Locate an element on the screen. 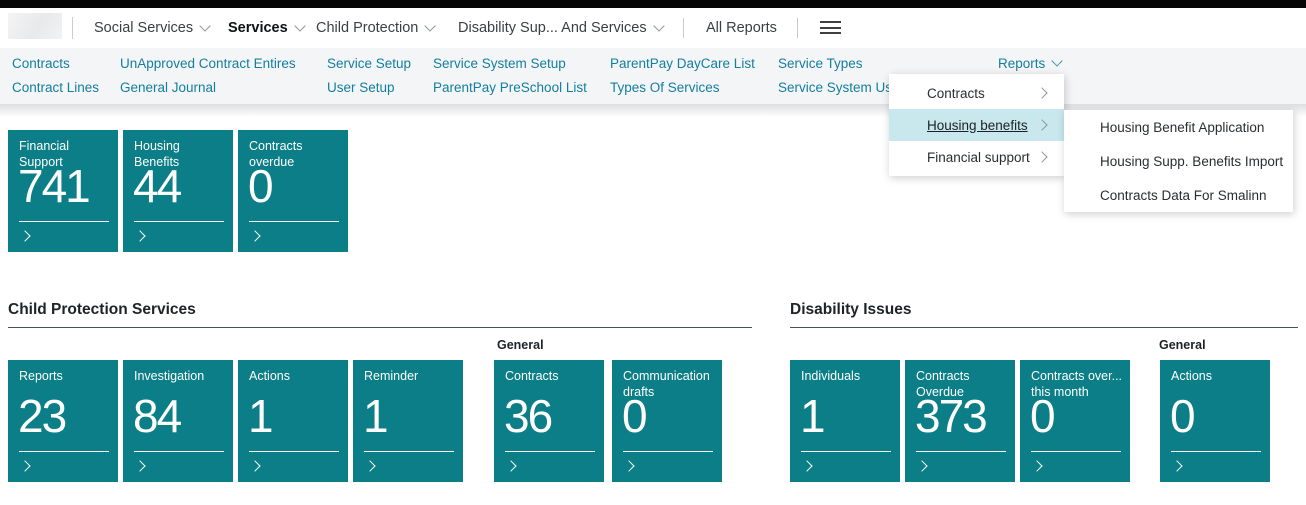 This screenshot has height=505, width=1306. ribbon-link-user-setup: User Setup is located at coordinates (361, 87).